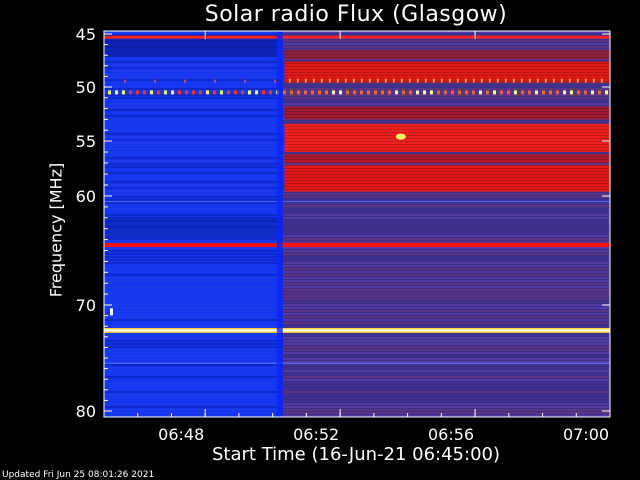 This screenshot has height=480, width=640. Describe the element at coordinates (86, 196) in the screenshot. I see `y-tick-label: 60` at that location.